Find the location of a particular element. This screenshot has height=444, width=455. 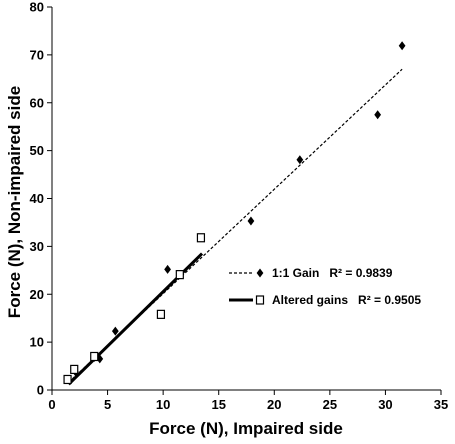

x-axis-title: Force (N), Impaired side is located at coordinates (246, 428).